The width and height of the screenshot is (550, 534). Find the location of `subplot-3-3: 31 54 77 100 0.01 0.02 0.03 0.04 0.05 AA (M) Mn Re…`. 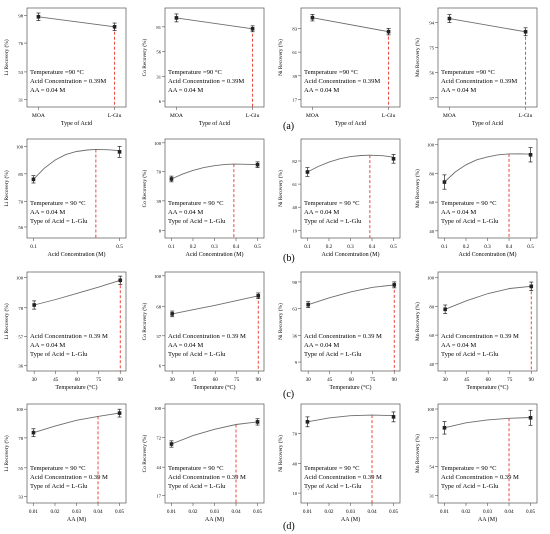

subplot-3-3: 31 54 77 100 0.01 0.02 0.03 0.04 0.05 AA (M) Mn Re… is located at coordinates (476, 463).